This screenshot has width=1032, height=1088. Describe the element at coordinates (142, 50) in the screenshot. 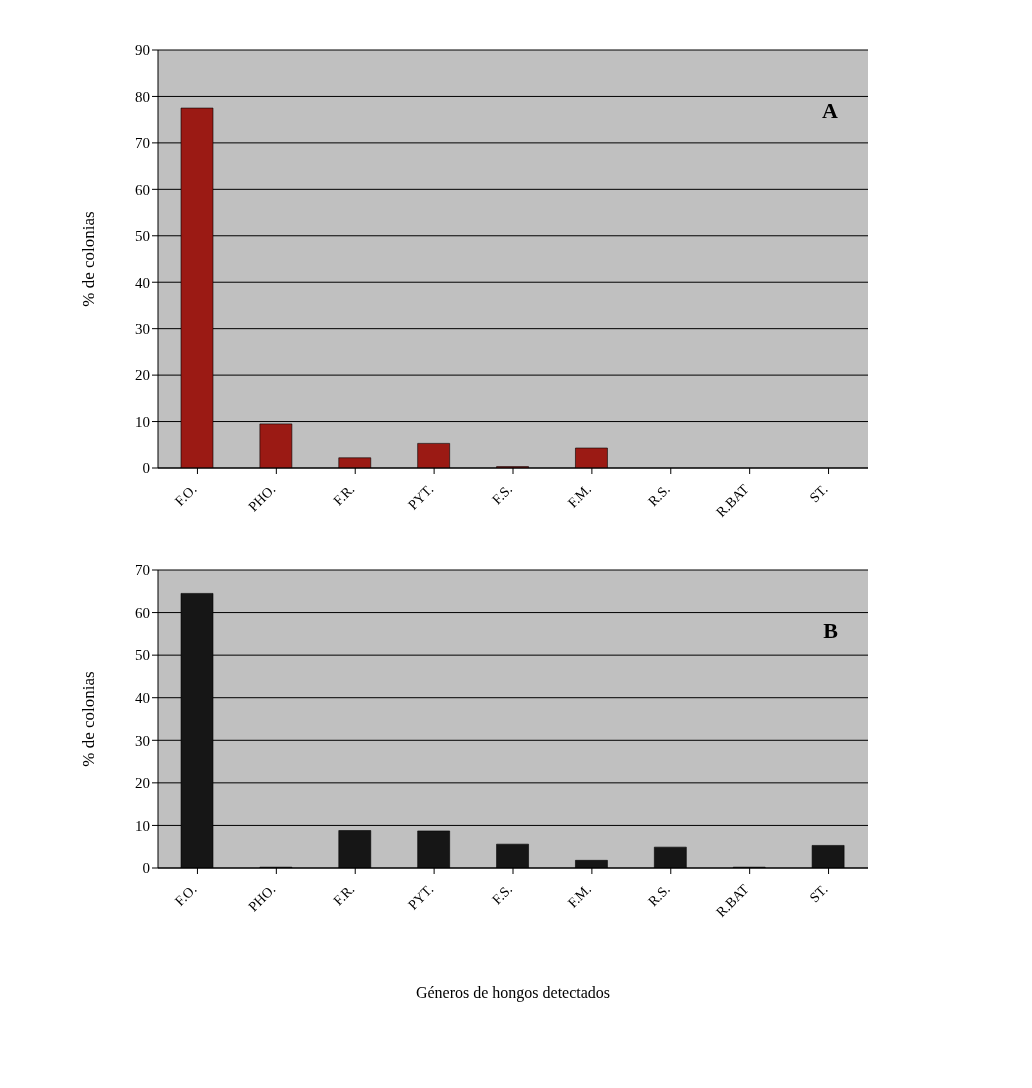

I see `y-tick-label: 90` at that location.